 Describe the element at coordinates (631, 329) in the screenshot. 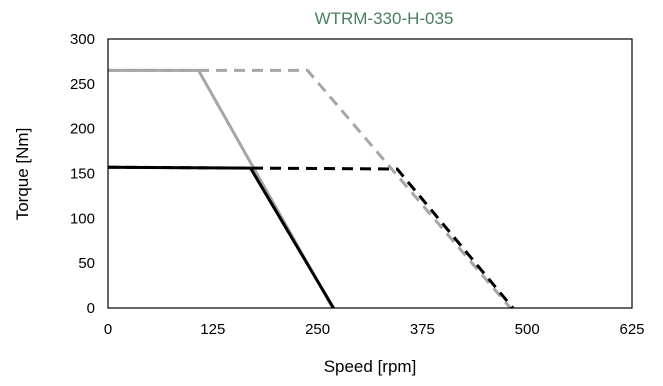

I see `x-tick-label: 625` at that location.